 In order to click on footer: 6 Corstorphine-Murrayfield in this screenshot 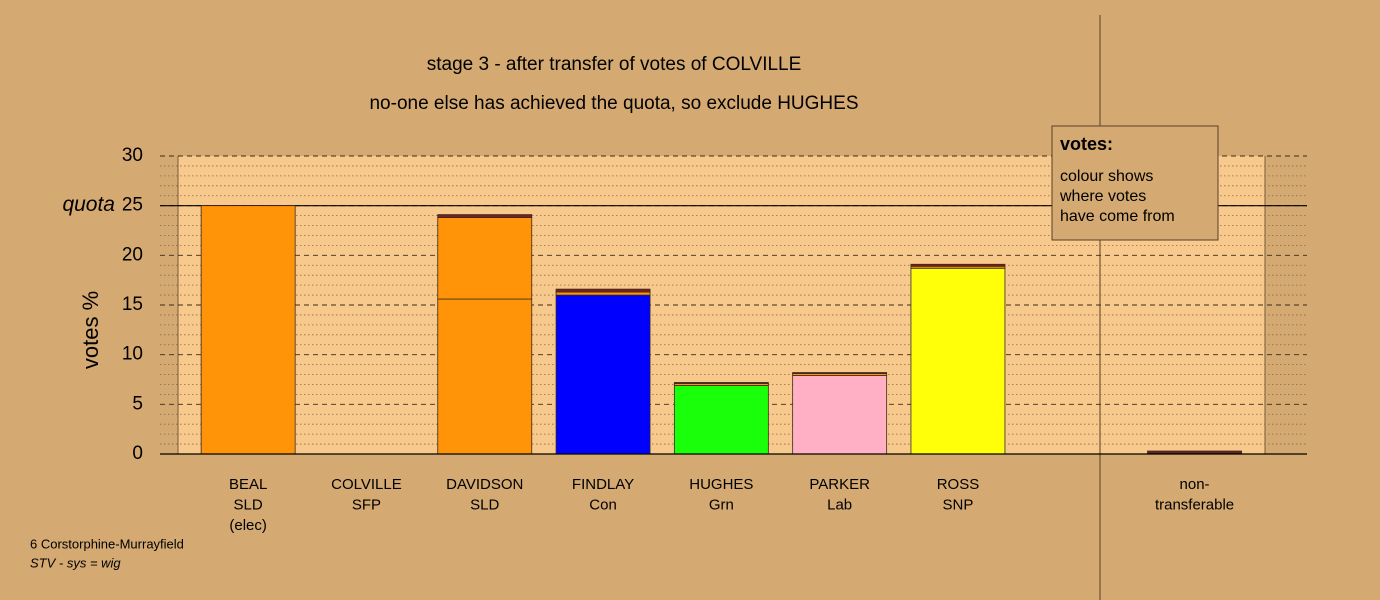, I will do `click(107, 543)`.